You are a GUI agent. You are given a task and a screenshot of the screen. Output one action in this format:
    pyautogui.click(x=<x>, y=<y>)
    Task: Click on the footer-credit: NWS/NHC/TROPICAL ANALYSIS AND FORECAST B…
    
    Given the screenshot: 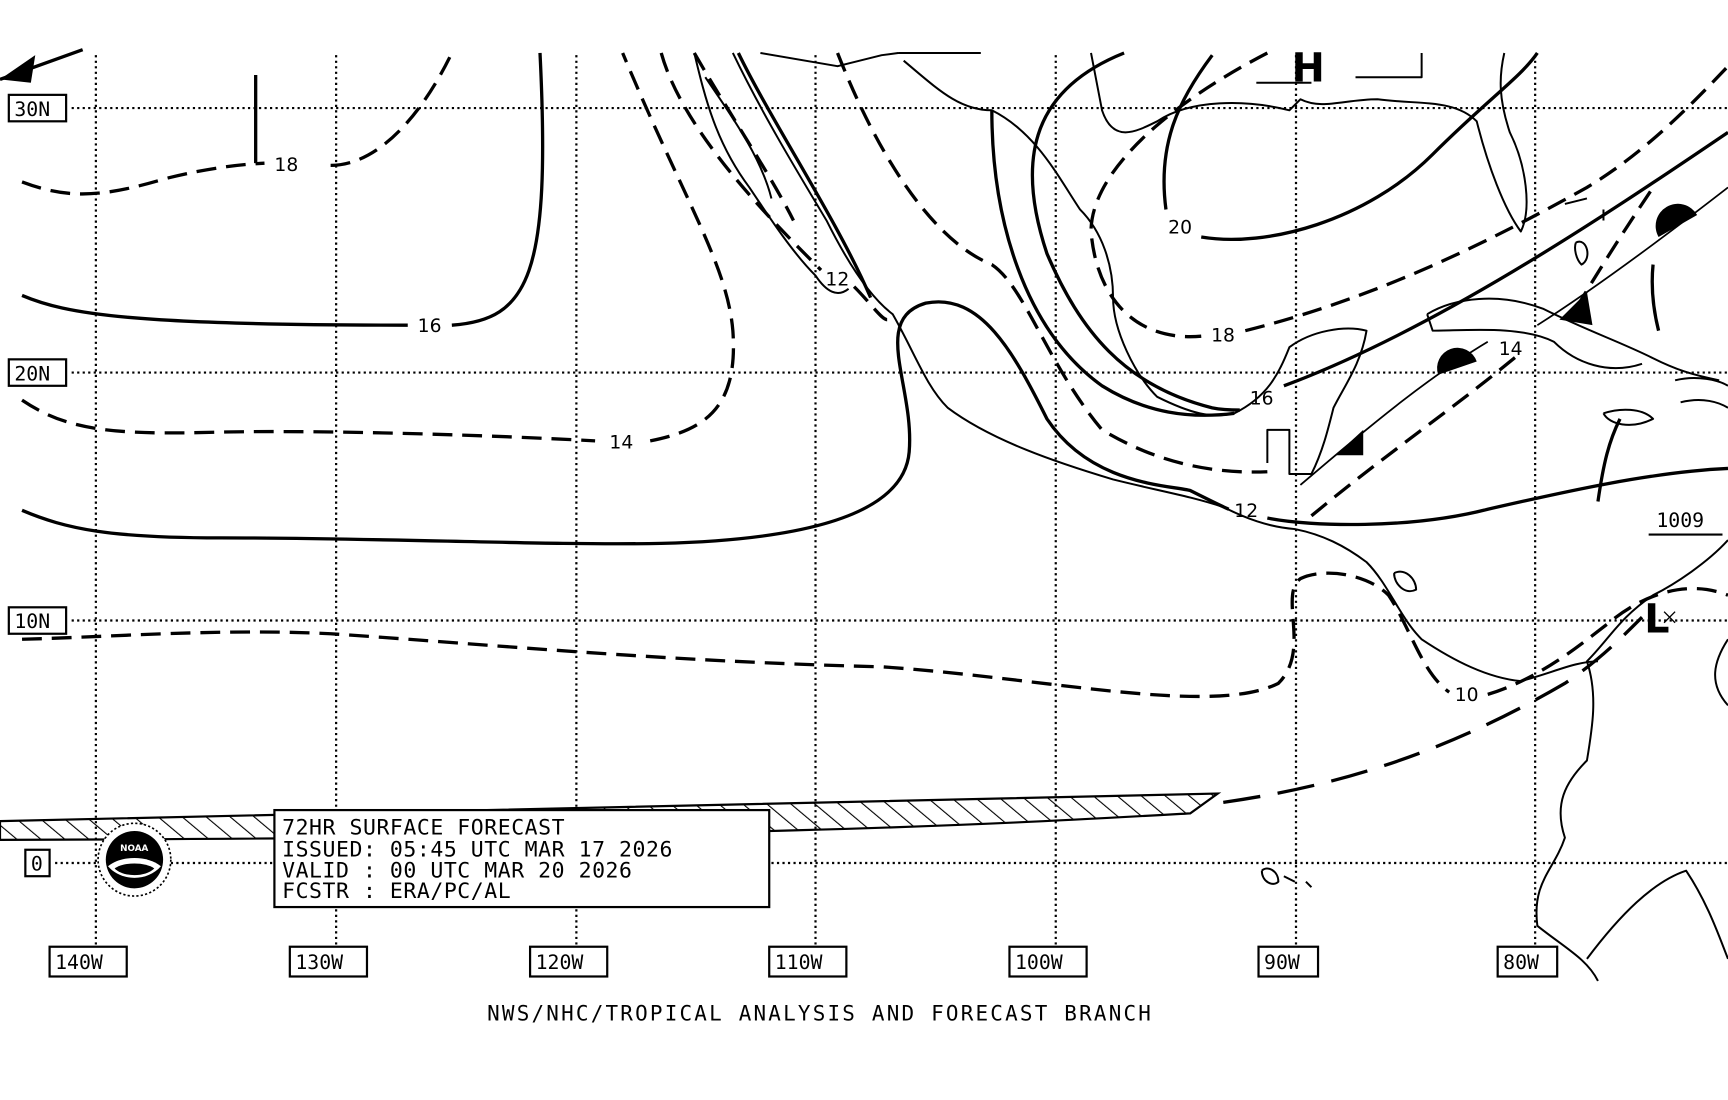 What is the action you would take?
    pyautogui.click(x=820, y=1014)
    